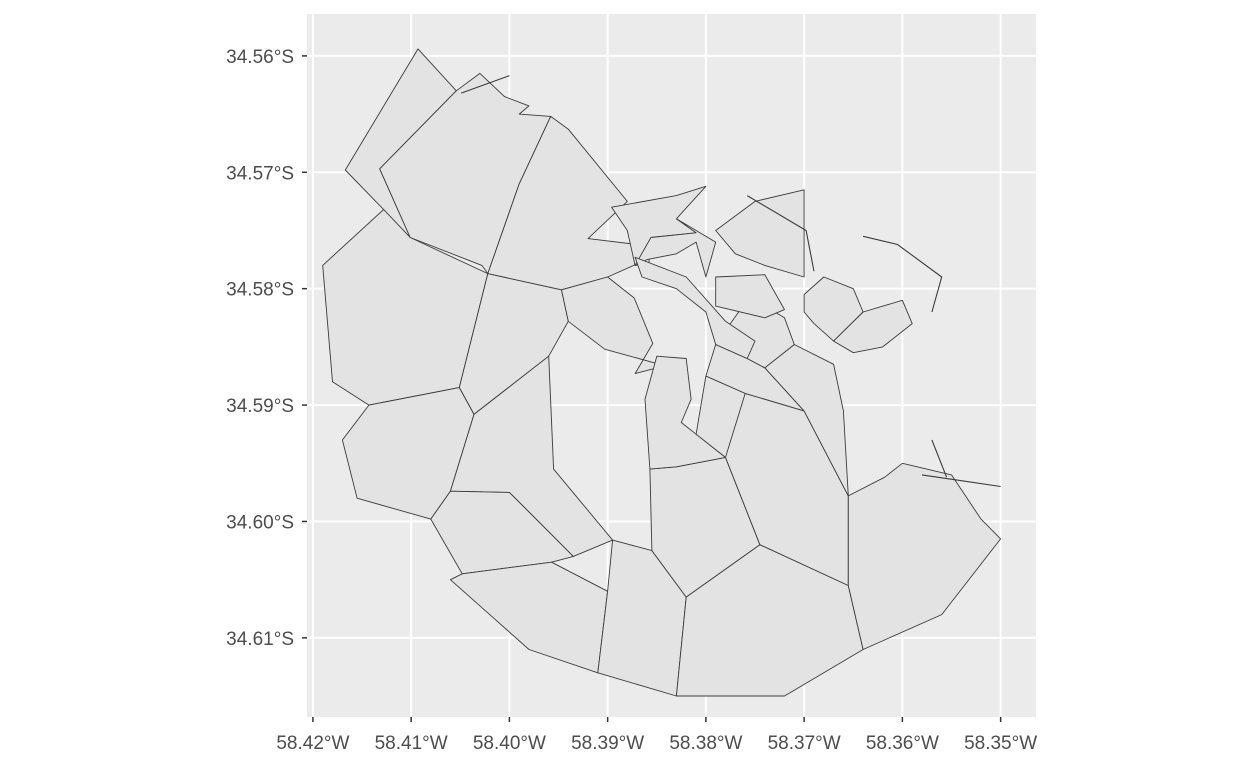 The image size is (1248, 768). I want to click on x-tick-label: 58.36°W, so click(902, 743).